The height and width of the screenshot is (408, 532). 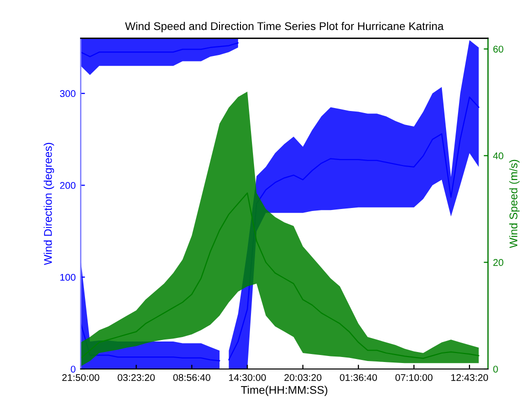 I want to click on y2-tick-label: 0, so click(x=495, y=369).